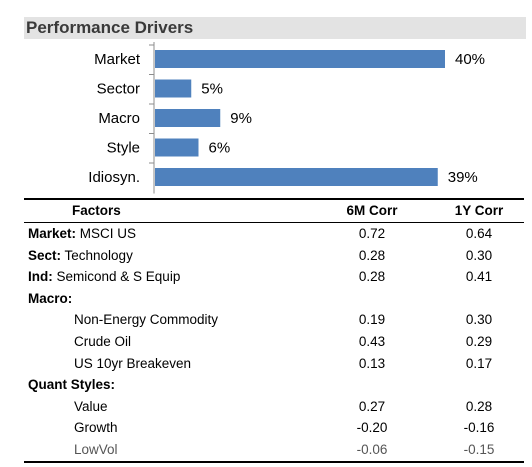 The image size is (532, 467). Describe the element at coordinates (300, 59) in the screenshot. I see `bar-market` at that location.